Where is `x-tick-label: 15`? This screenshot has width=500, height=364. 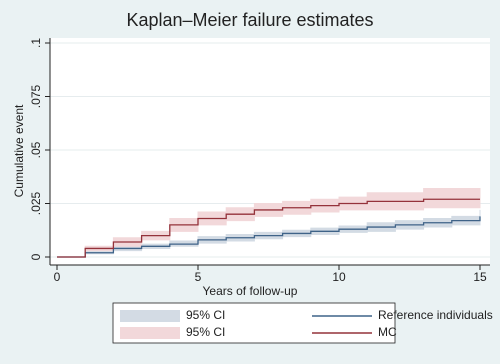
x-tick-label: 15 is located at coordinates (480, 277).